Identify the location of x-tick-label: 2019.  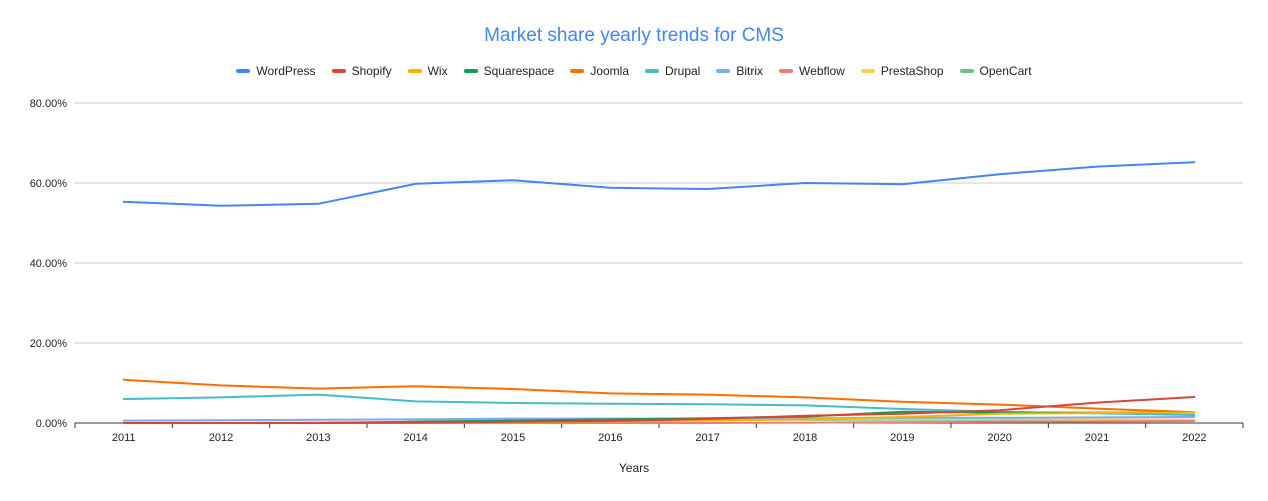
(902, 438).